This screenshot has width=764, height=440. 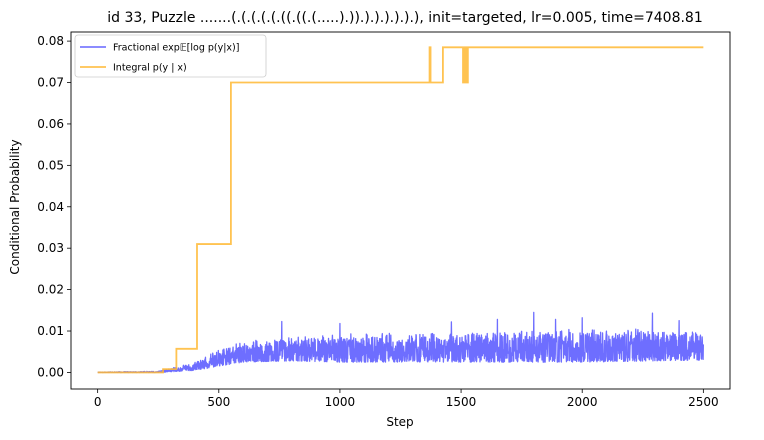 I want to click on x-axis-label: Step, so click(x=399, y=422).